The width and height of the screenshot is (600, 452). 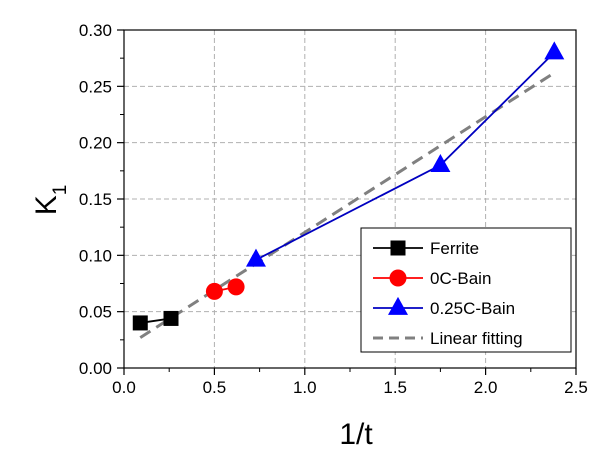 What do you see at coordinates (95, 143) in the screenshot?
I see `y-tick-label: 0.20` at bounding box center [95, 143].